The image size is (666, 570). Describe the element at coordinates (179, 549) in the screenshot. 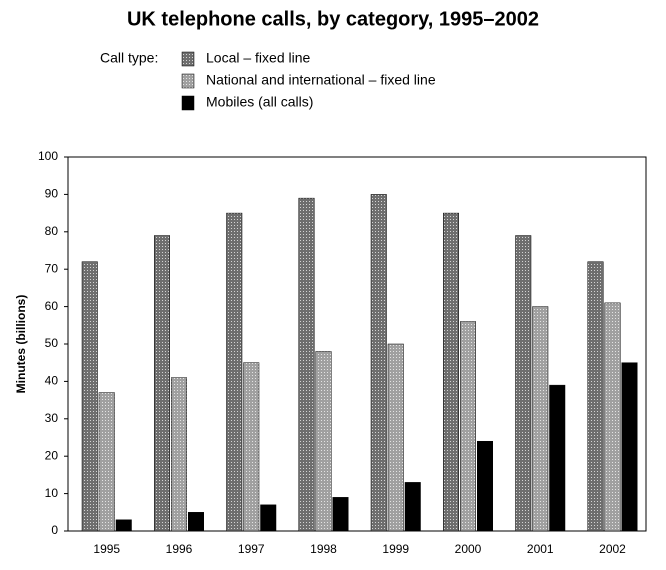

I see `x-tick-label: 1996` at that location.